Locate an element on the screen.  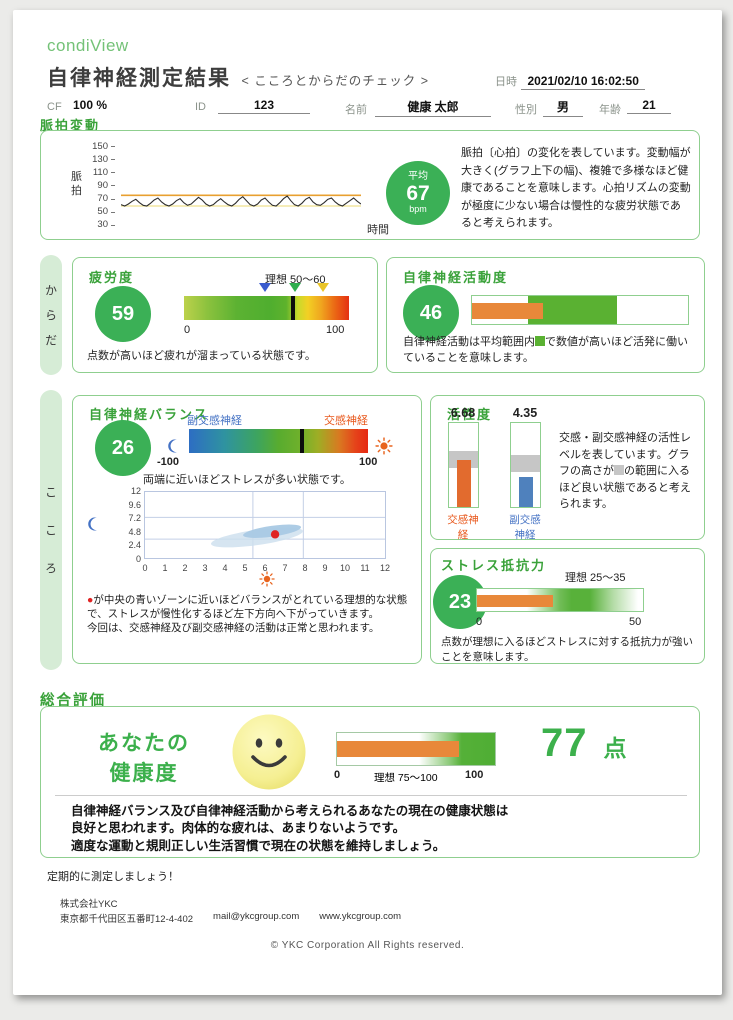
overall-ideal-label: 理想 75～100 is located at coordinates (406, 778).